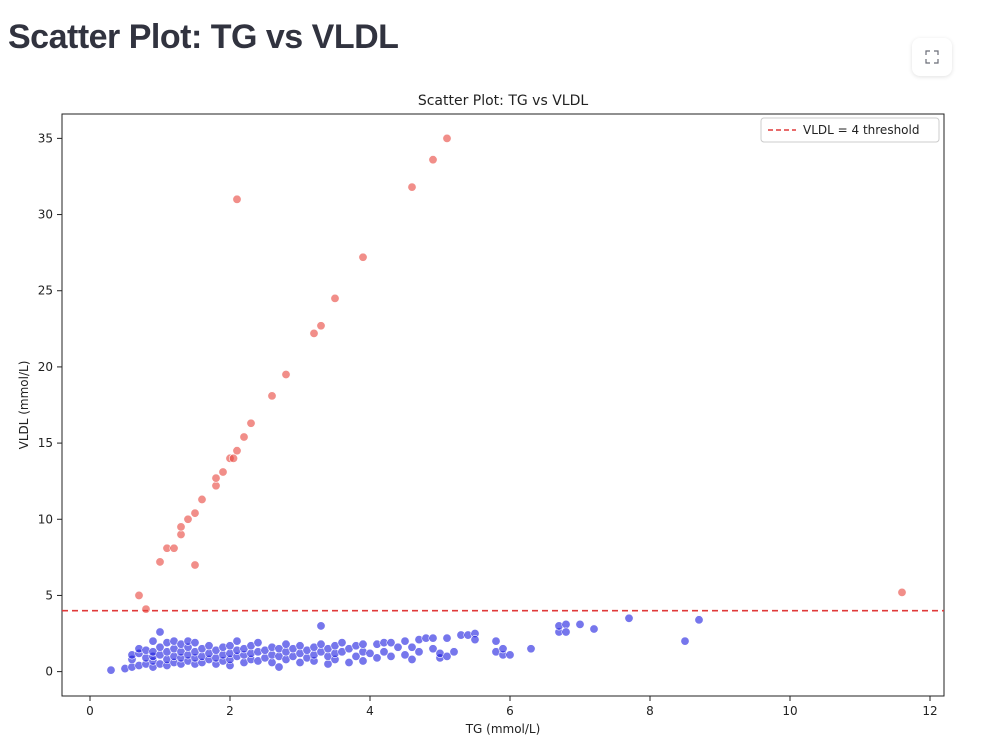 The image size is (1000, 750). I want to click on y-tick-label: 35, so click(45, 138).